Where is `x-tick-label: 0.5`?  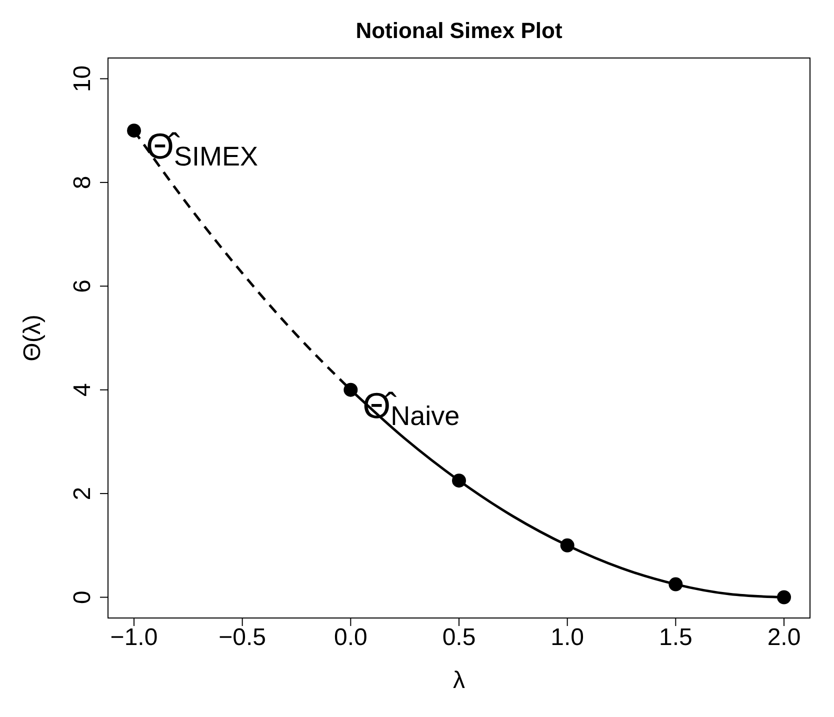 x-tick-label: 0.5 is located at coordinates (459, 638).